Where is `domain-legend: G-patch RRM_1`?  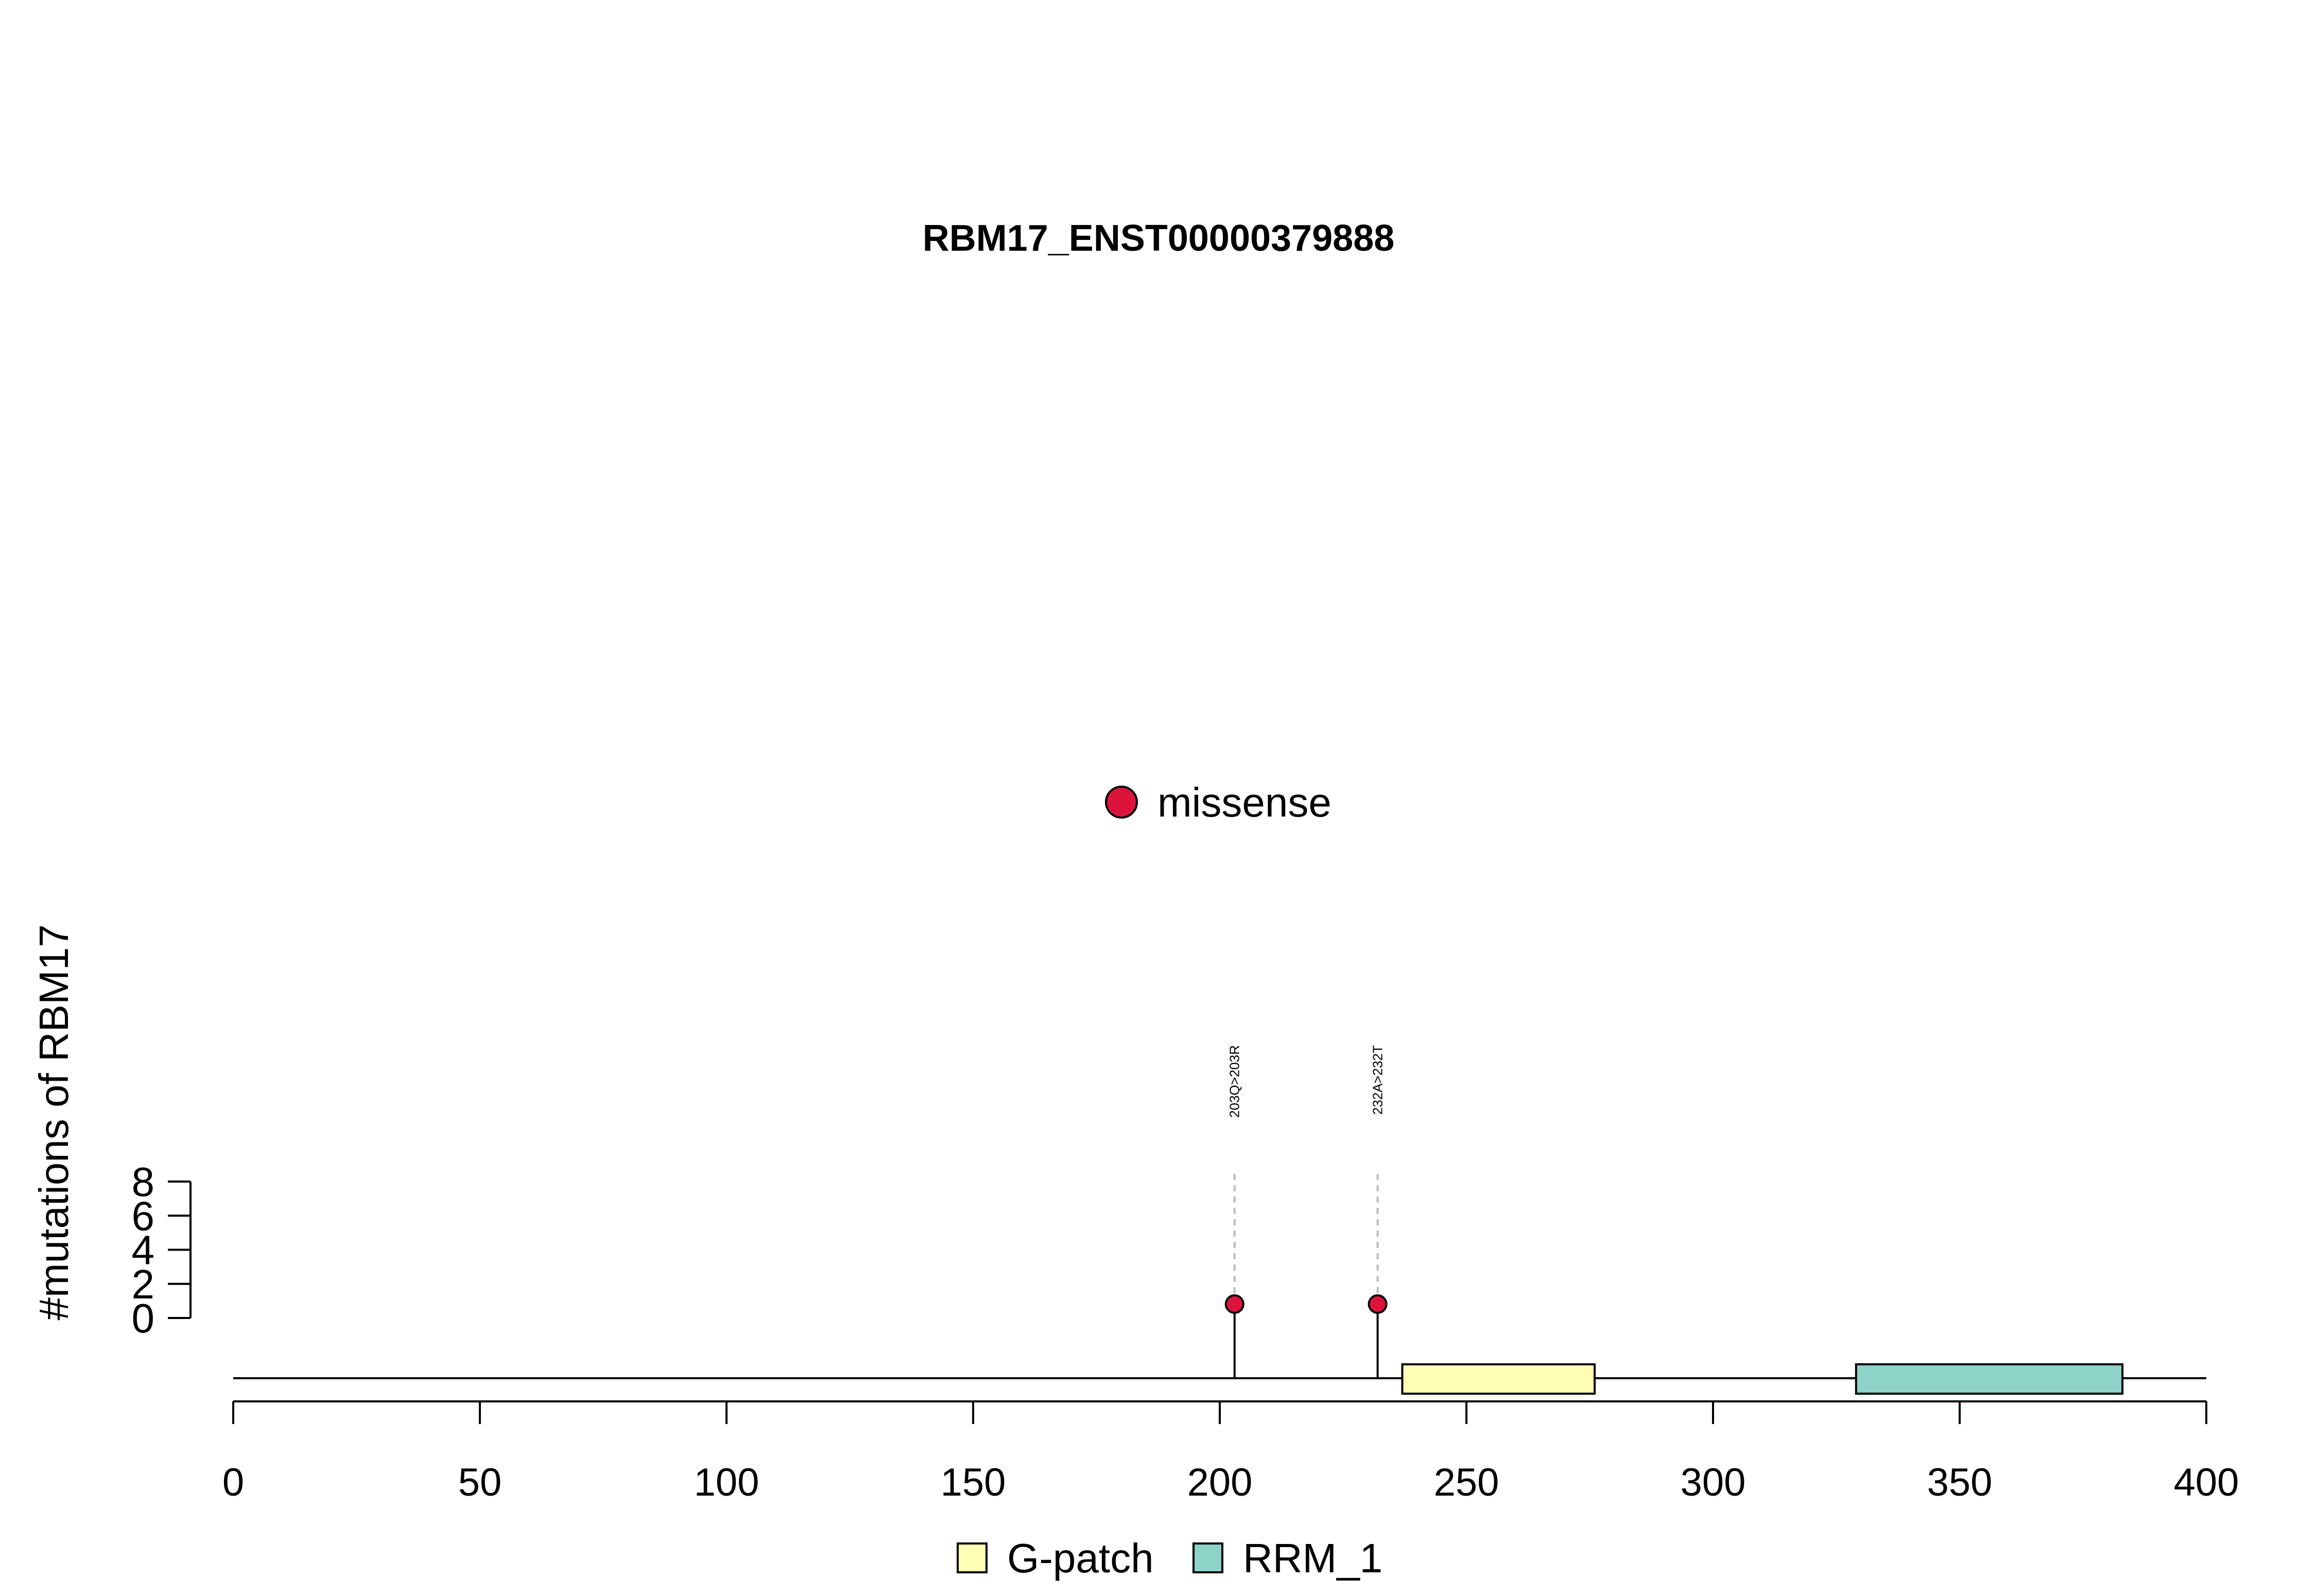
domain-legend: G-patch RRM_1 is located at coordinates (1169, 1558).